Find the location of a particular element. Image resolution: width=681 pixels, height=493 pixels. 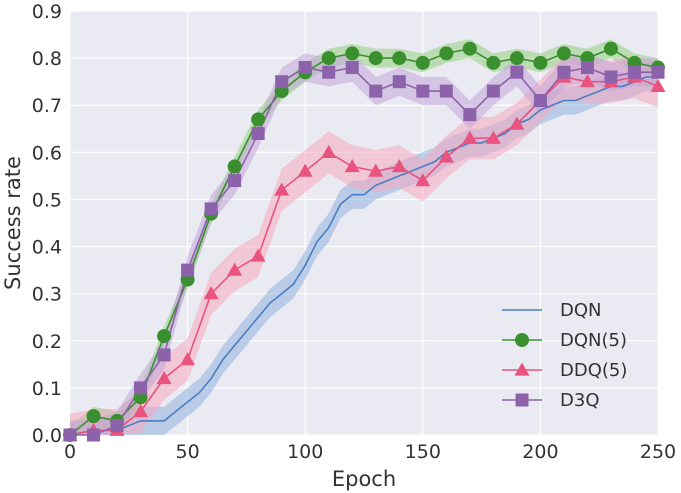

x-tick-label: 50 is located at coordinates (188, 452).